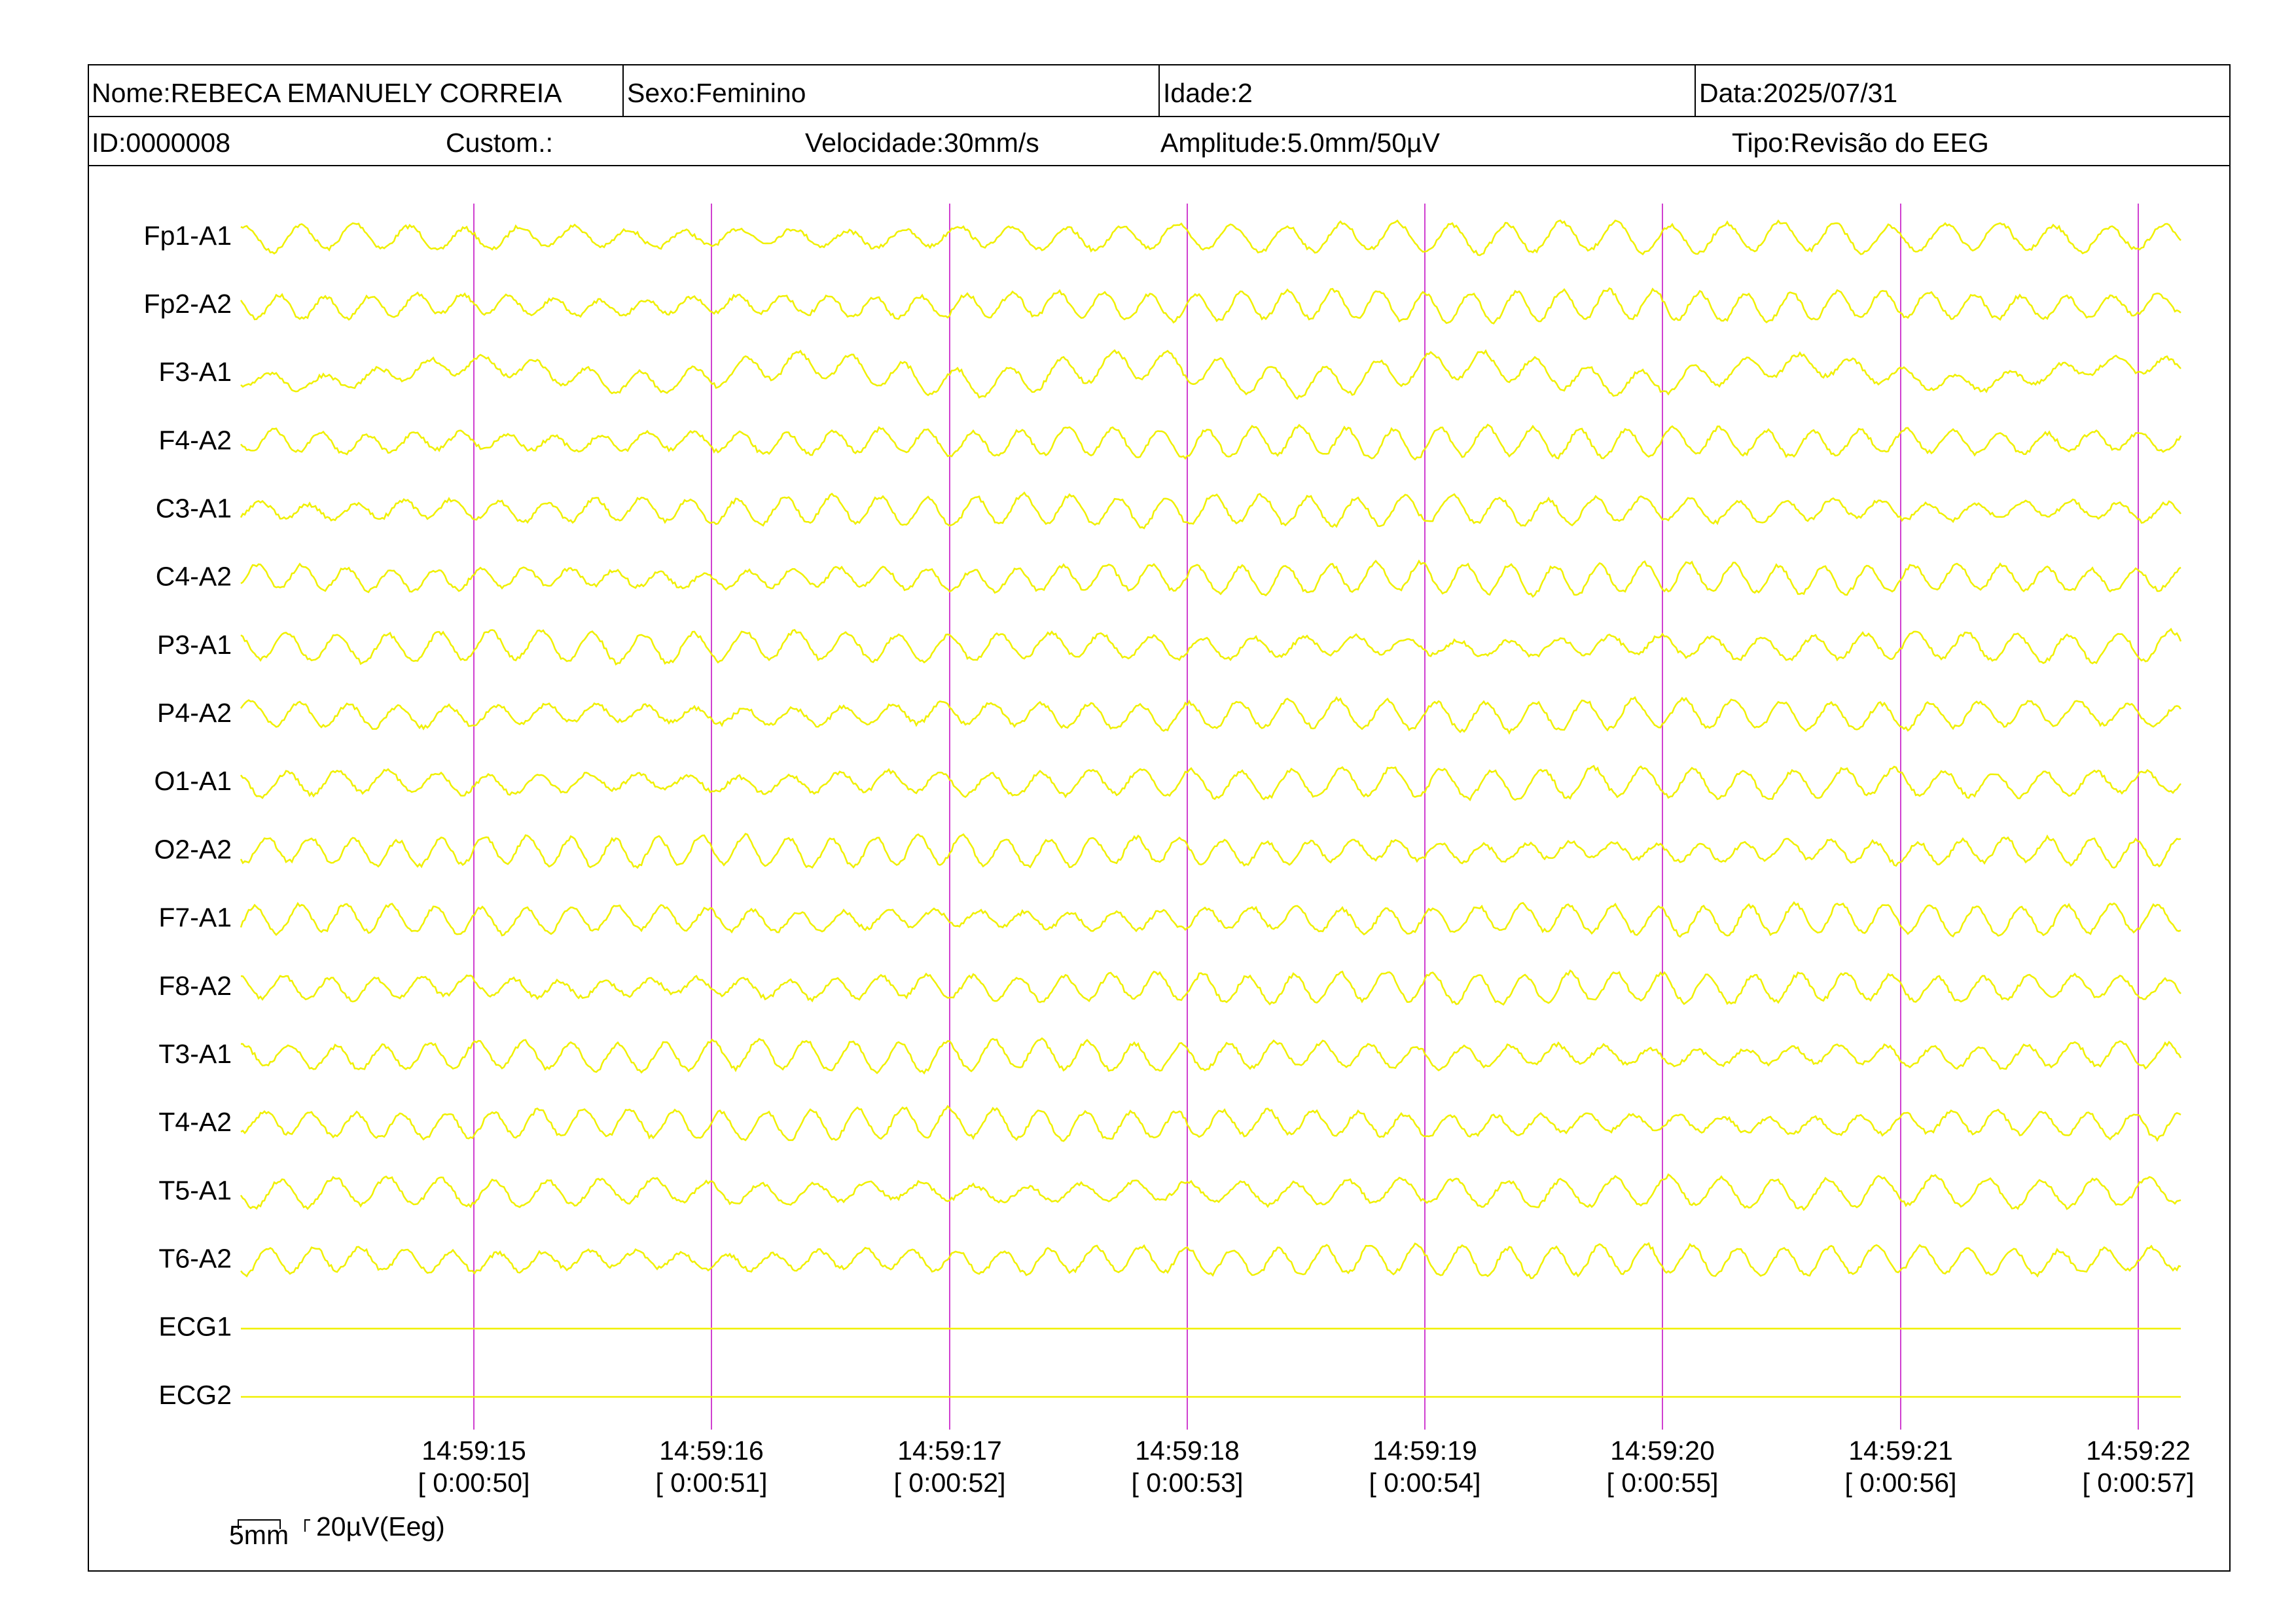 Image resolution: width=2296 pixels, height=1624 pixels. I want to click on header-field: Data:2025/07/31, so click(1798, 93).